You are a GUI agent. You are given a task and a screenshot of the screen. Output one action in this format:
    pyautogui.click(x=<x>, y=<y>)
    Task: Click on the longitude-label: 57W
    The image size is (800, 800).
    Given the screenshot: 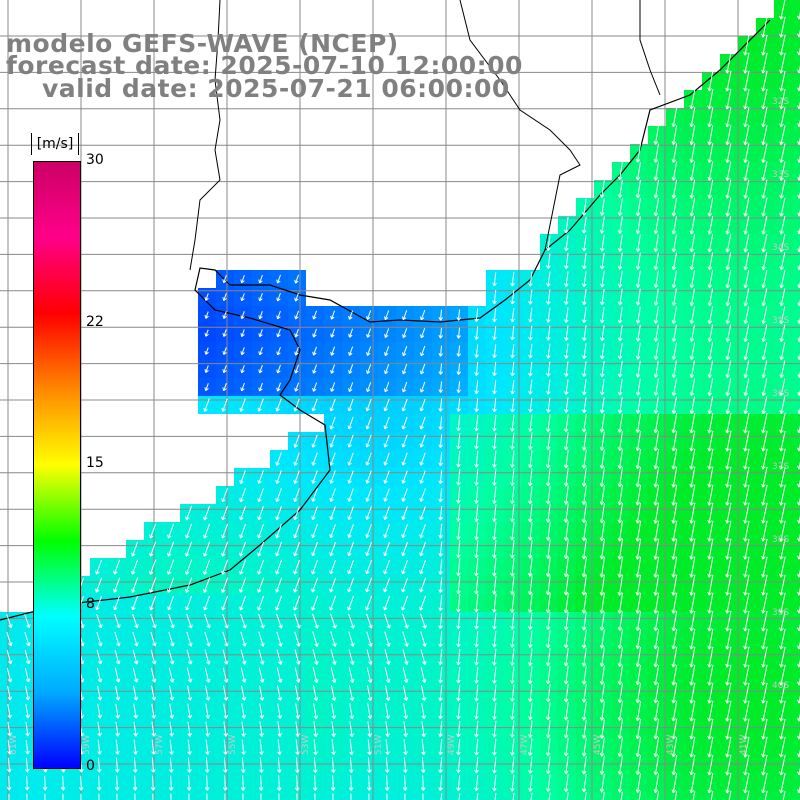 What is the action you would take?
    pyautogui.click(x=160, y=745)
    